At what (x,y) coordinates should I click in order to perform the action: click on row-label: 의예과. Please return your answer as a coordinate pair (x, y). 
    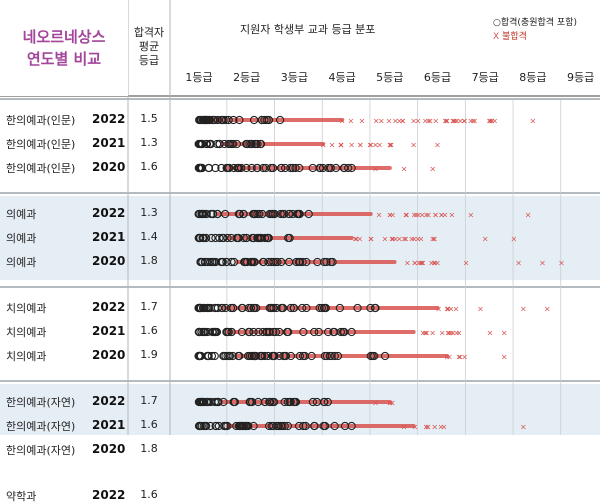
    Looking at the image, I should click on (21, 262).